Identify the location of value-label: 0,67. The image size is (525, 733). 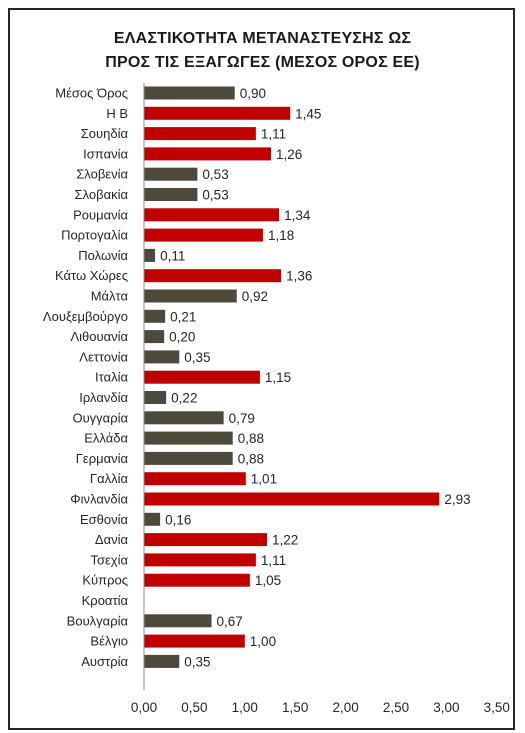
(230, 621).